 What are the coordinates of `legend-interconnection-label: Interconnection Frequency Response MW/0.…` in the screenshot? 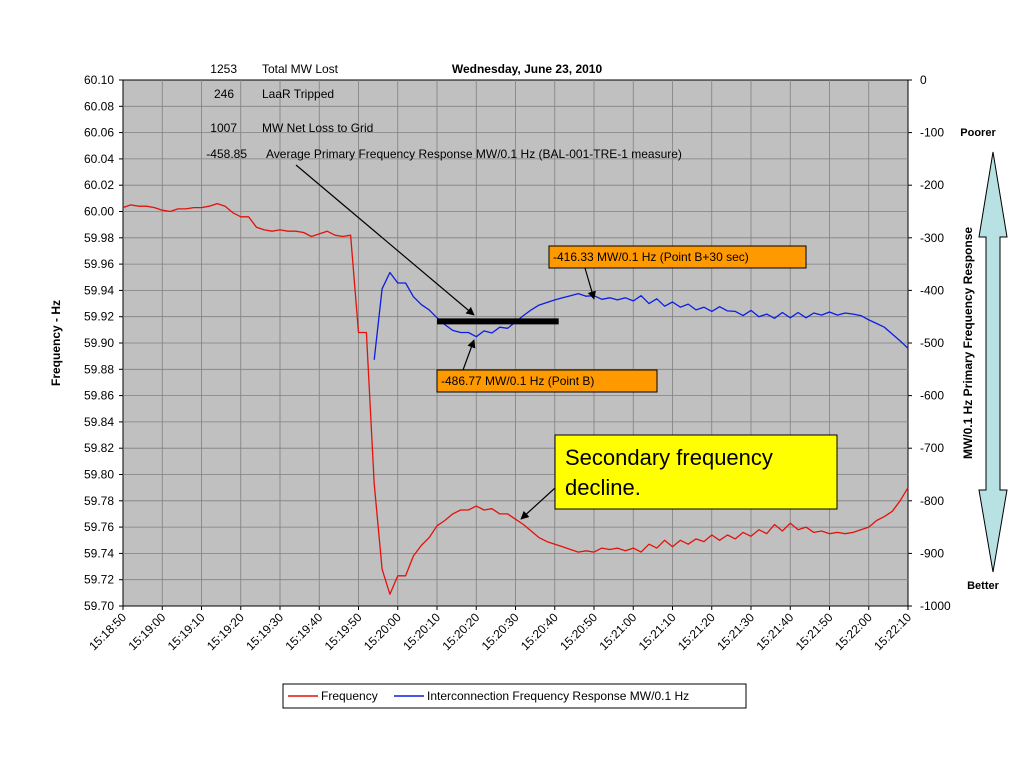 It's located at (558, 696).